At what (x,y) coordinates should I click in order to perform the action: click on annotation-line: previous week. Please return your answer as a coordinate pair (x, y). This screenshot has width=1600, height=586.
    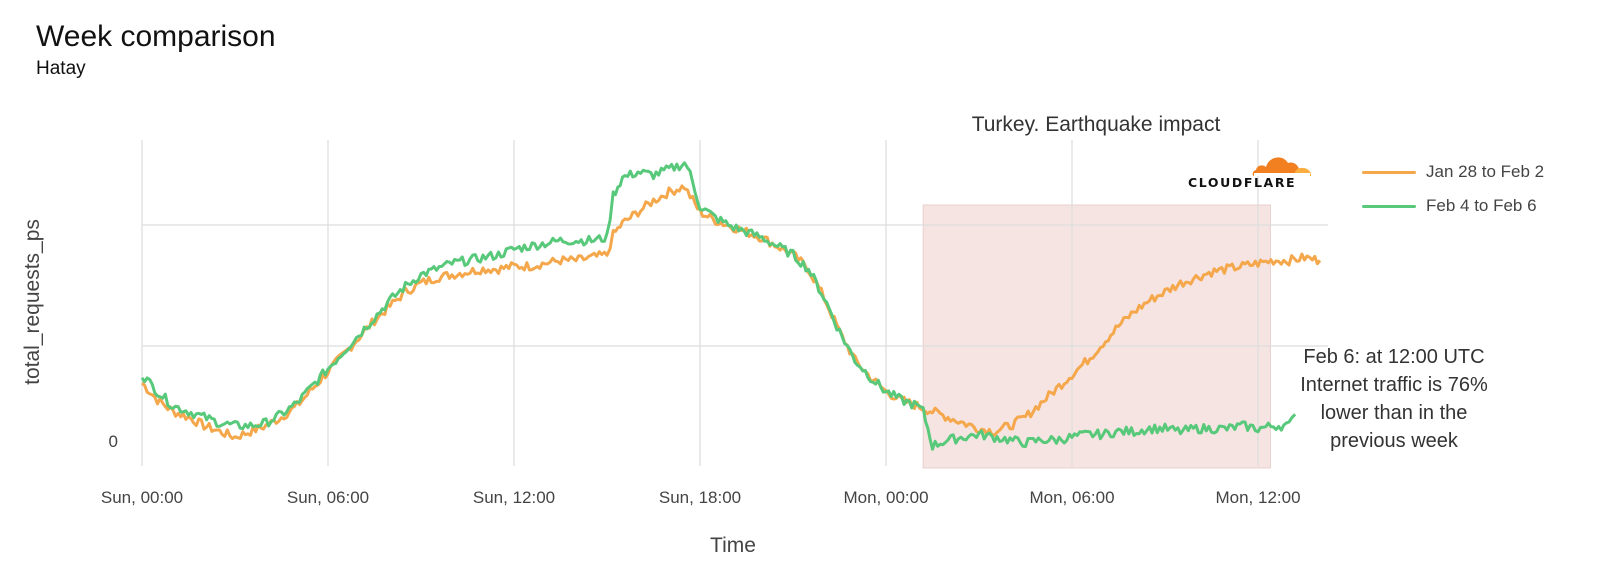
    Looking at the image, I should click on (1394, 441).